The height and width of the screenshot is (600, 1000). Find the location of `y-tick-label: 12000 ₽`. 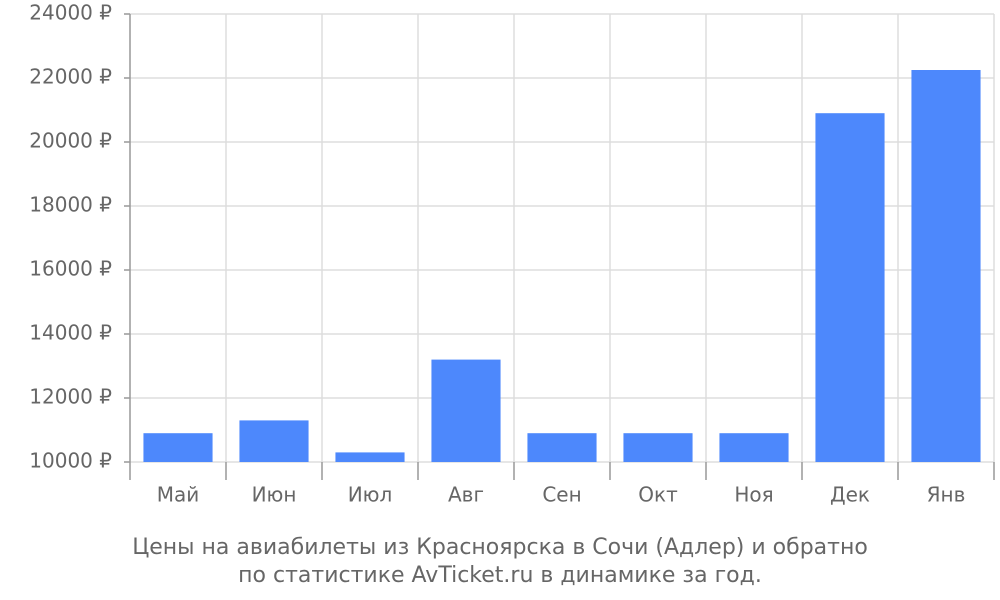

y-tick-label: 12000 ₽ is located at coordinates (70, 397).